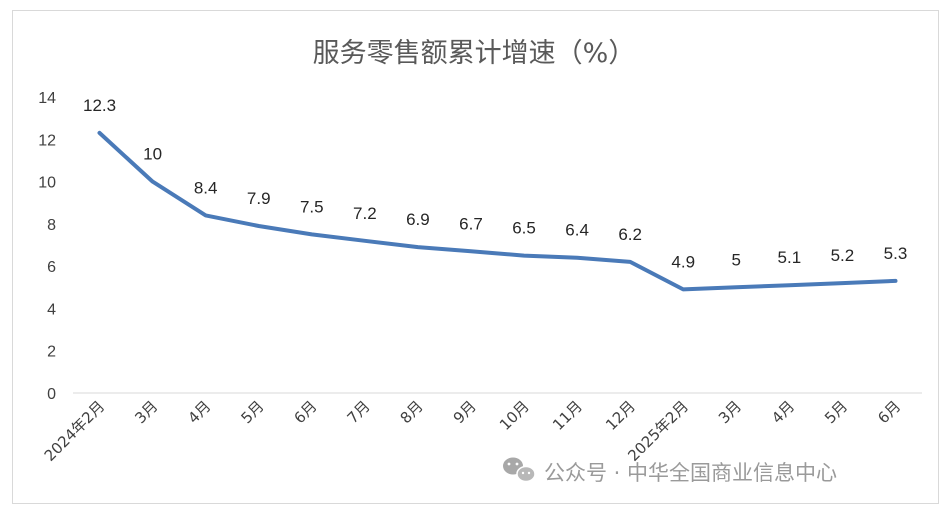  I want to click on x-tick-label: 8月, so click(412, 412).